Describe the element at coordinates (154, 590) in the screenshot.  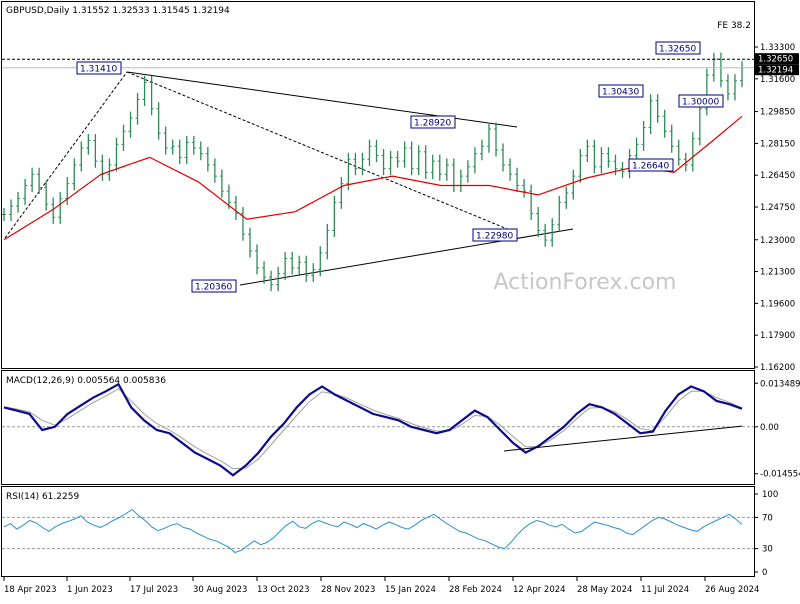
I see `x-axis-tick-label: 17 Jul 2023` at that location.